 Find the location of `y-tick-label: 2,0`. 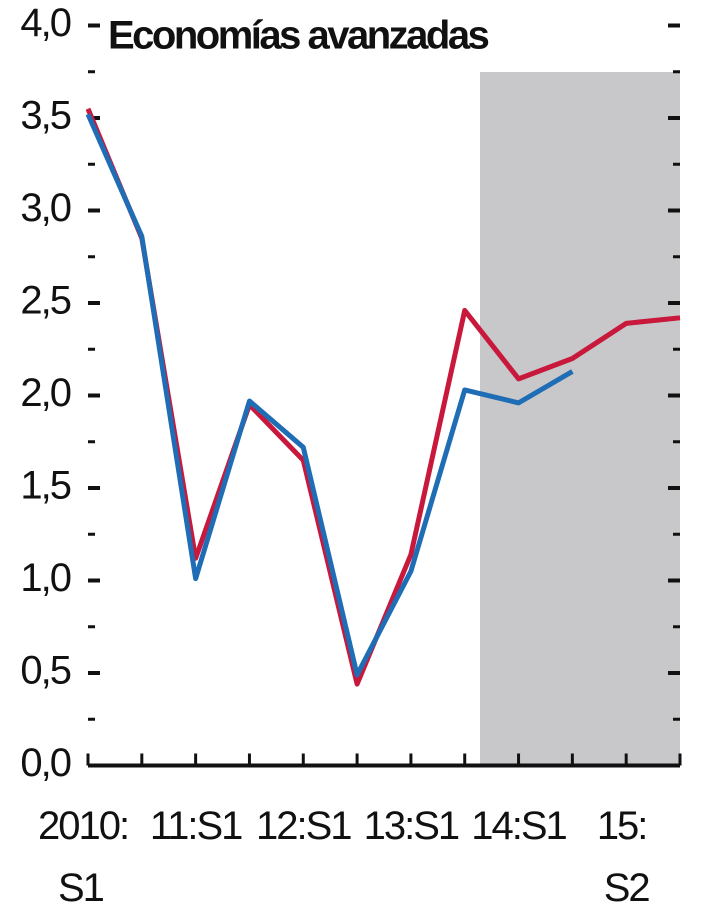

y-tick-label: 2,0 is located at coordinates (45, 393).